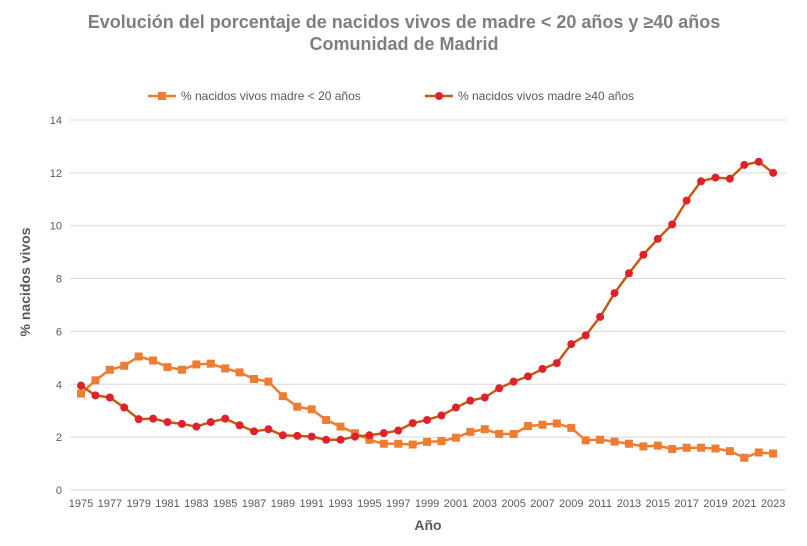 The height and width of the screenshot is (546, 807). What do you see at coordinates (398, 504) in the screenshot?
I see `x-tick-label: 1997` at bounding box center [398, 504].